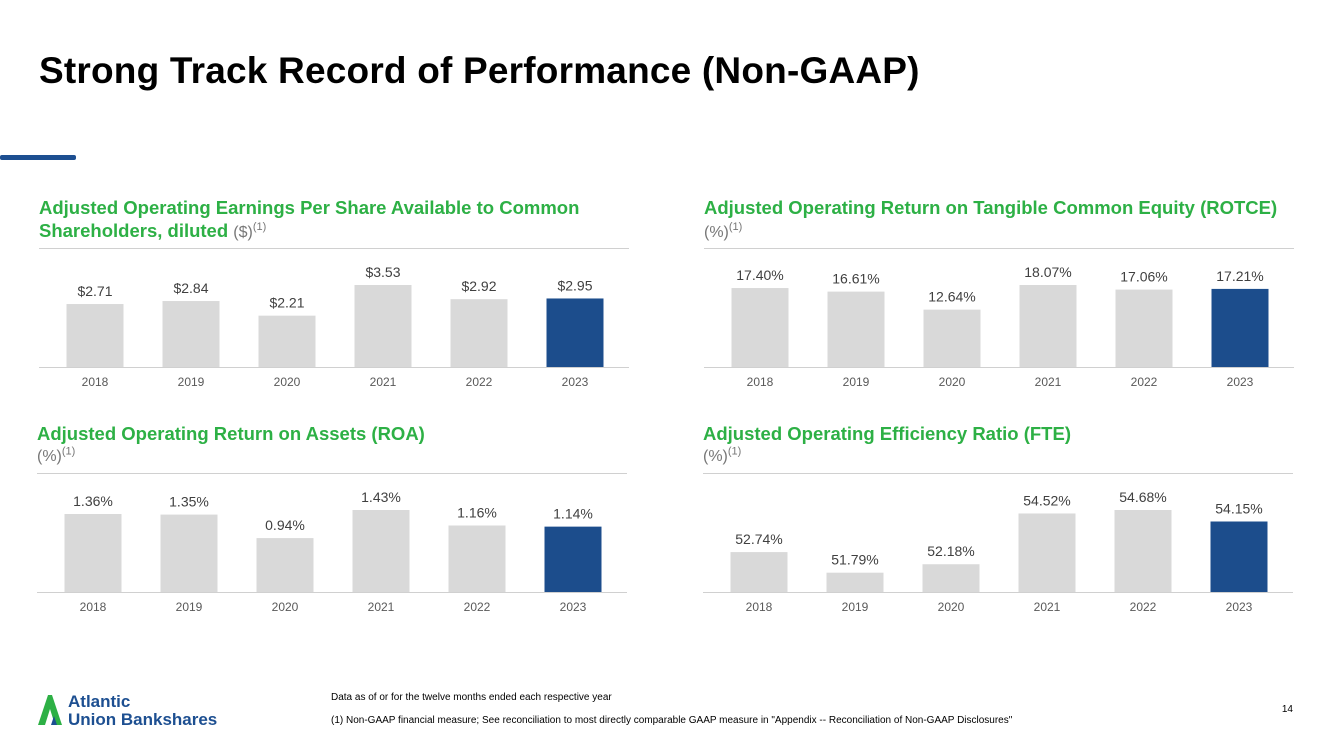  I want to click on roa-bar-2023, so click(573, 559).